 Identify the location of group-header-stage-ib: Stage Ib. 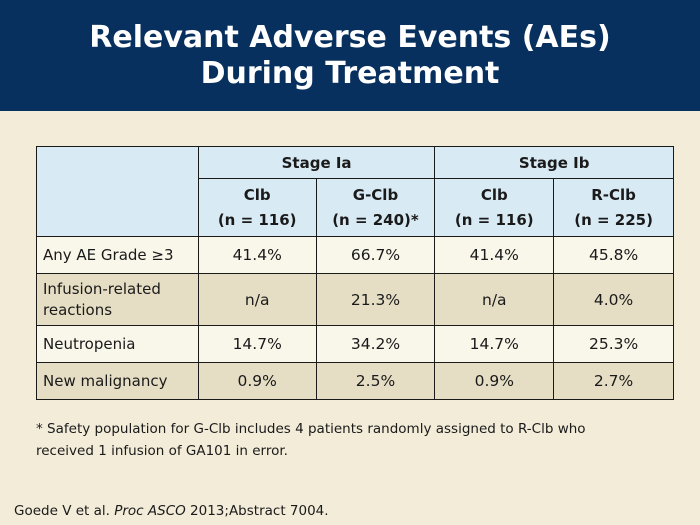
(554, 162).